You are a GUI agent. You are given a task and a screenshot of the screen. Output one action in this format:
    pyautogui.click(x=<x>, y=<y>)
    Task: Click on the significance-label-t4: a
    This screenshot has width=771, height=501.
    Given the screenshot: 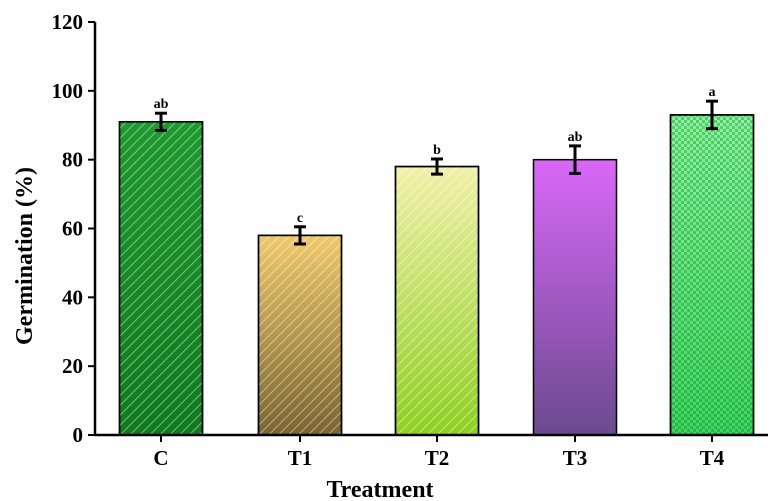 What is the action you would take?
    pyautogui.click(x=712, y=92)
    